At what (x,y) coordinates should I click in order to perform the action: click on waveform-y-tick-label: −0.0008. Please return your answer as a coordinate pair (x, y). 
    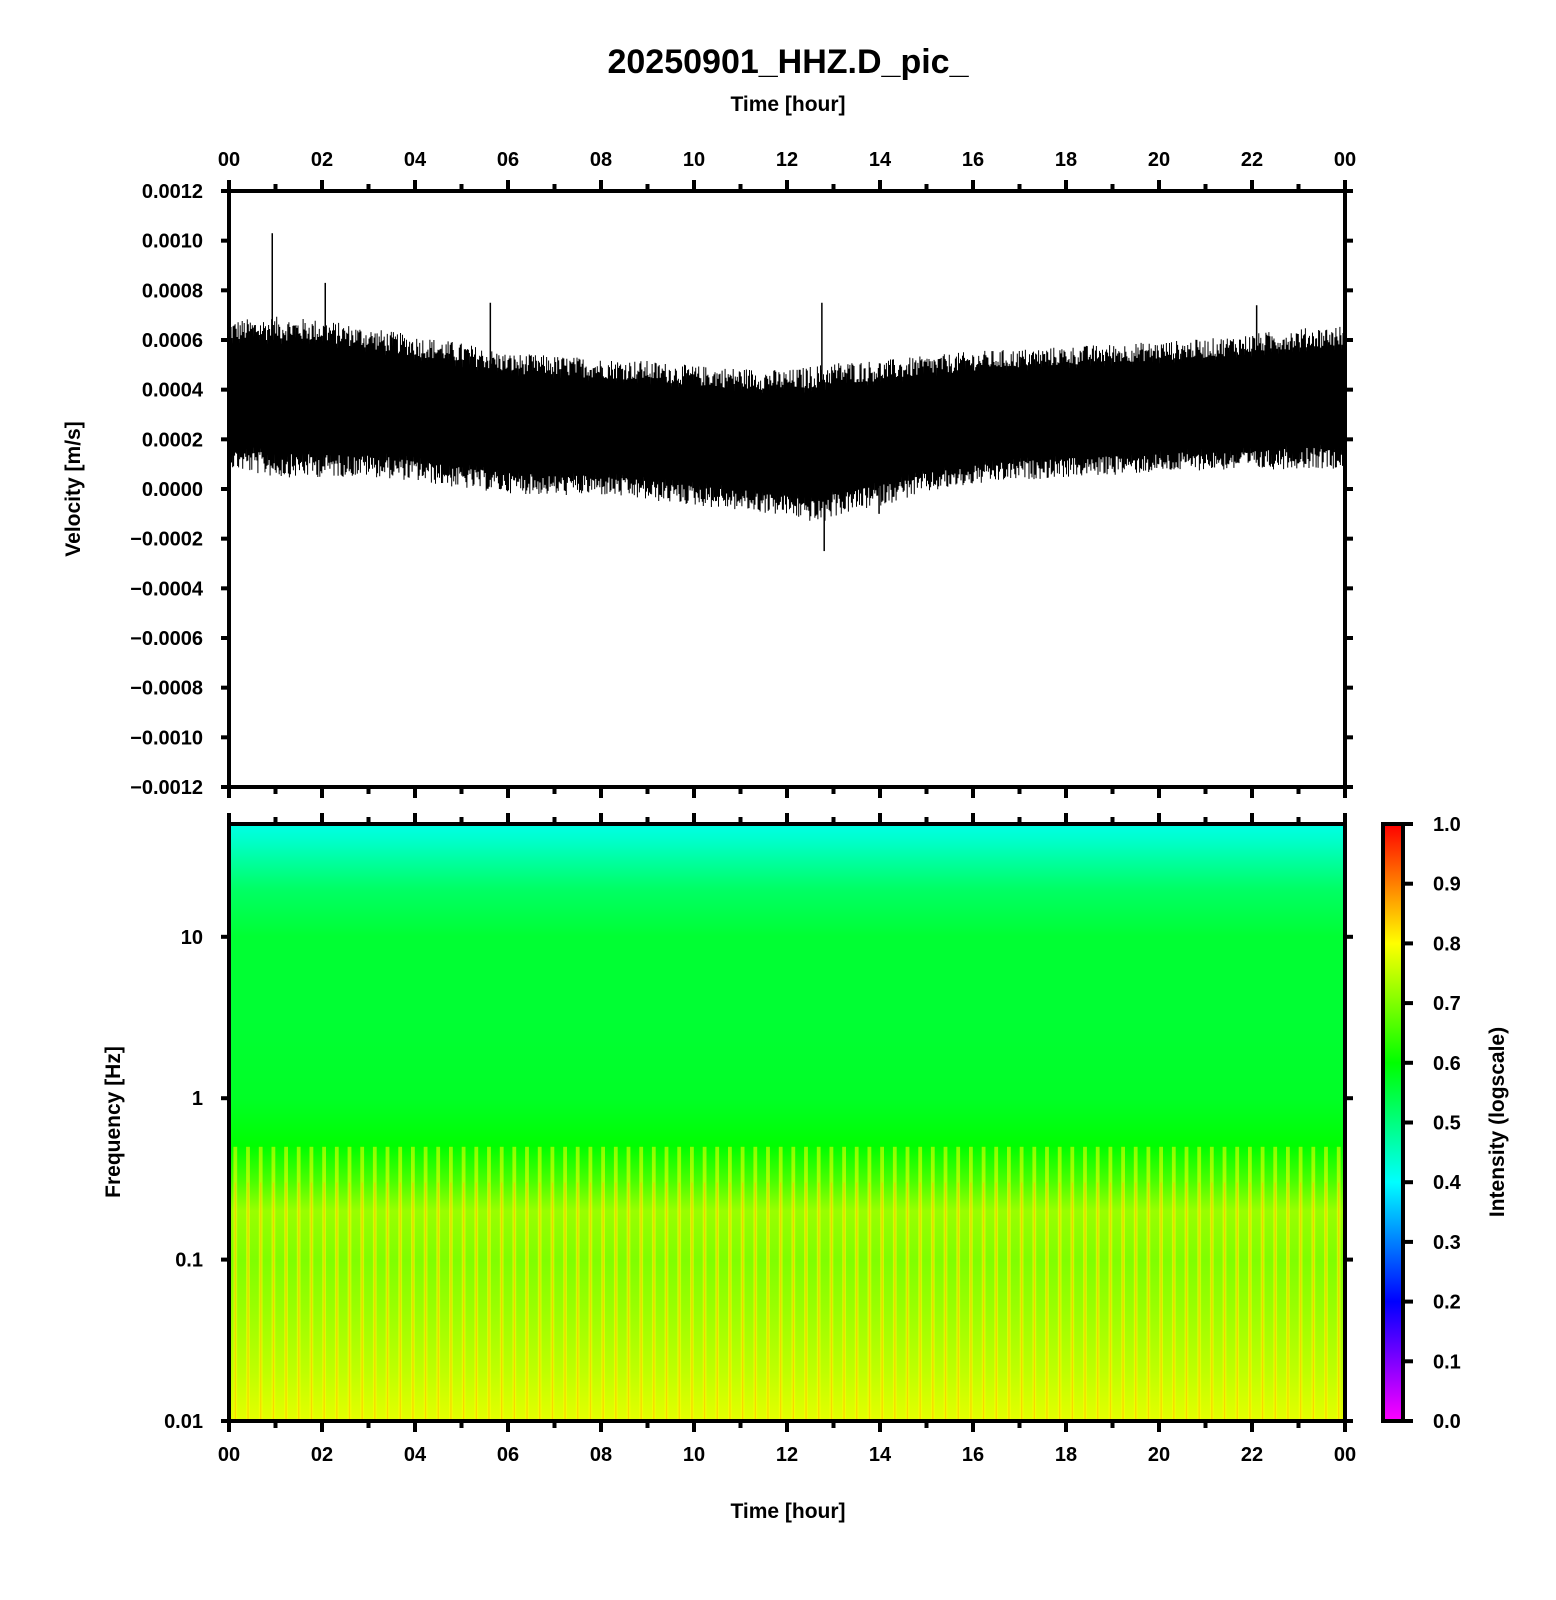
    Looking at the image, I should click on (166, 689).